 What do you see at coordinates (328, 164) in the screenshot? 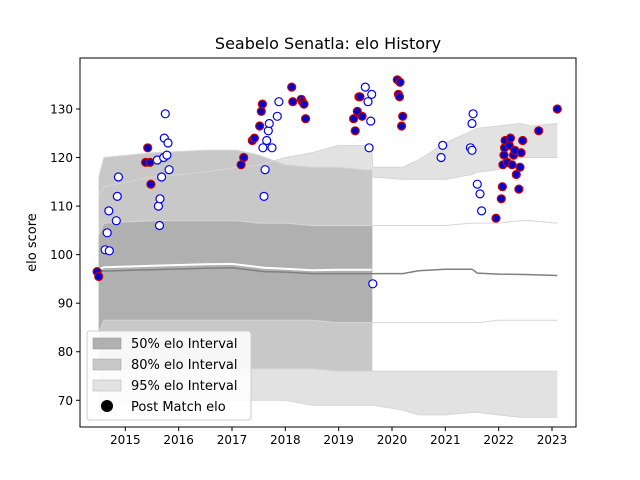
I see `interval-edge-p80_hi` at bounding box center [328, 164].